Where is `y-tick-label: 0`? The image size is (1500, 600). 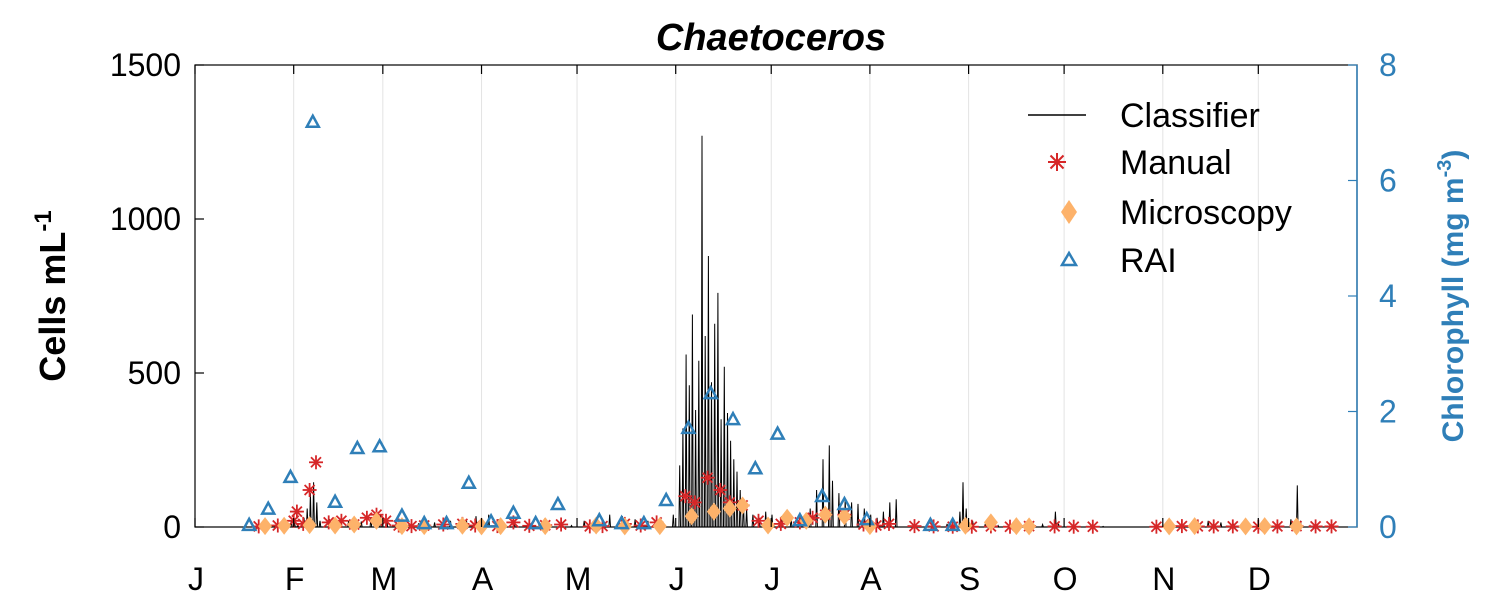
y-tick-label: 0 is located at coordinates (172, 527).